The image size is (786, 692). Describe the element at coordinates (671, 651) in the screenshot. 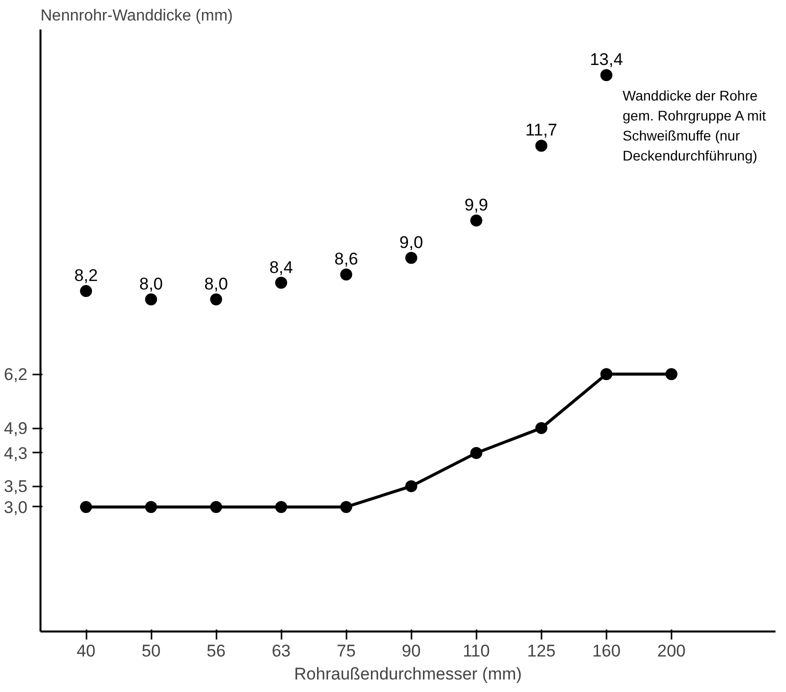

I see `x-tick-label: 200` at that location.